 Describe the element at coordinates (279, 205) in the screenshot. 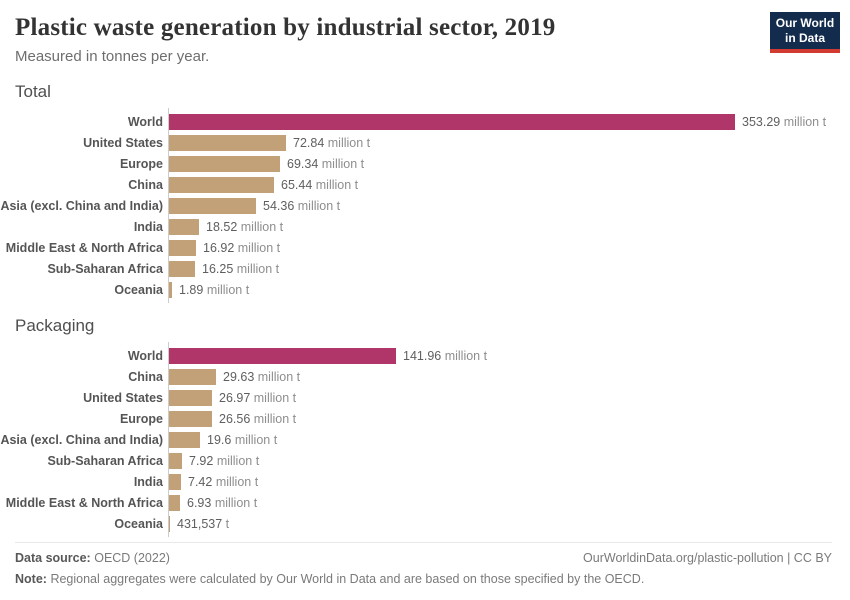

I see `value-number: 54.36` at that location.